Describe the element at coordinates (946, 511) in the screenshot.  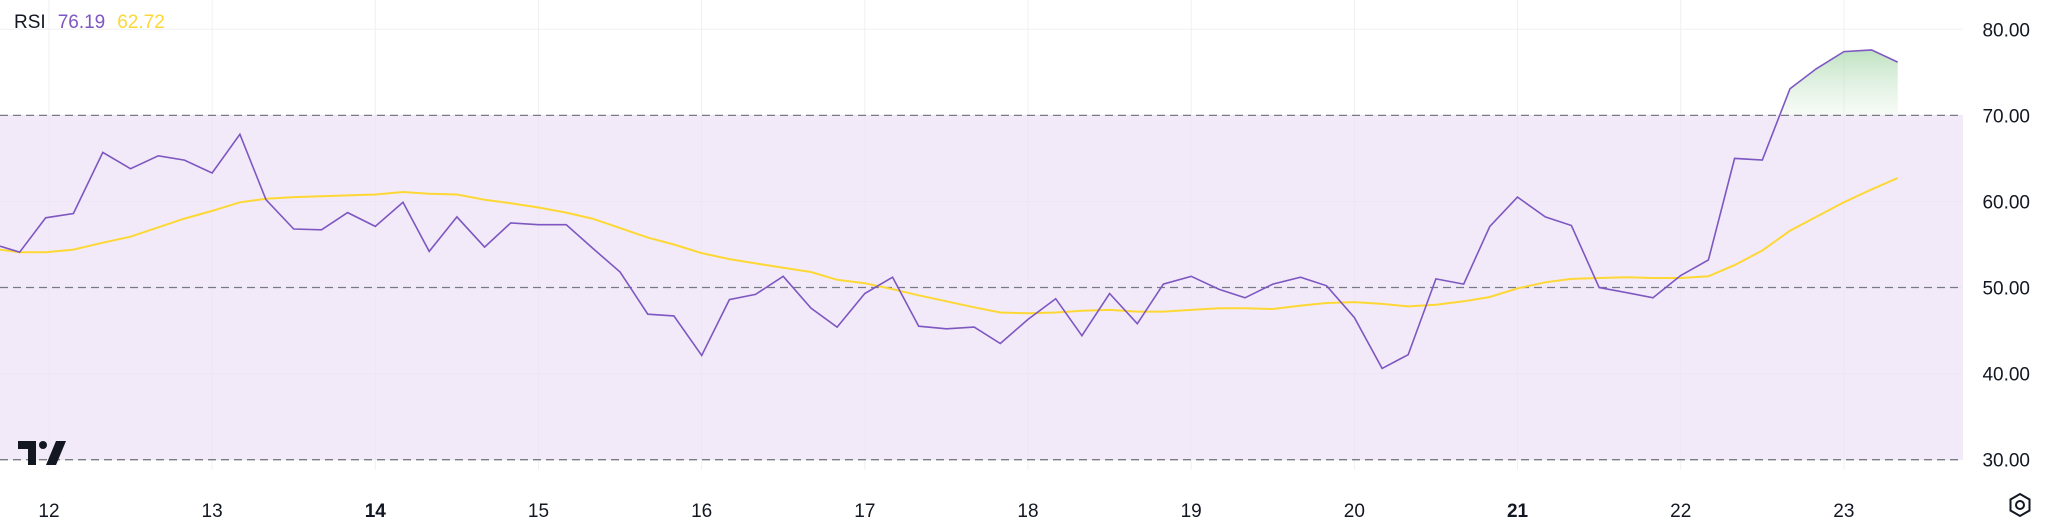
I see `x-axis: 12 13 14 15 16 17 18 19 20 21 22 23` at that location.